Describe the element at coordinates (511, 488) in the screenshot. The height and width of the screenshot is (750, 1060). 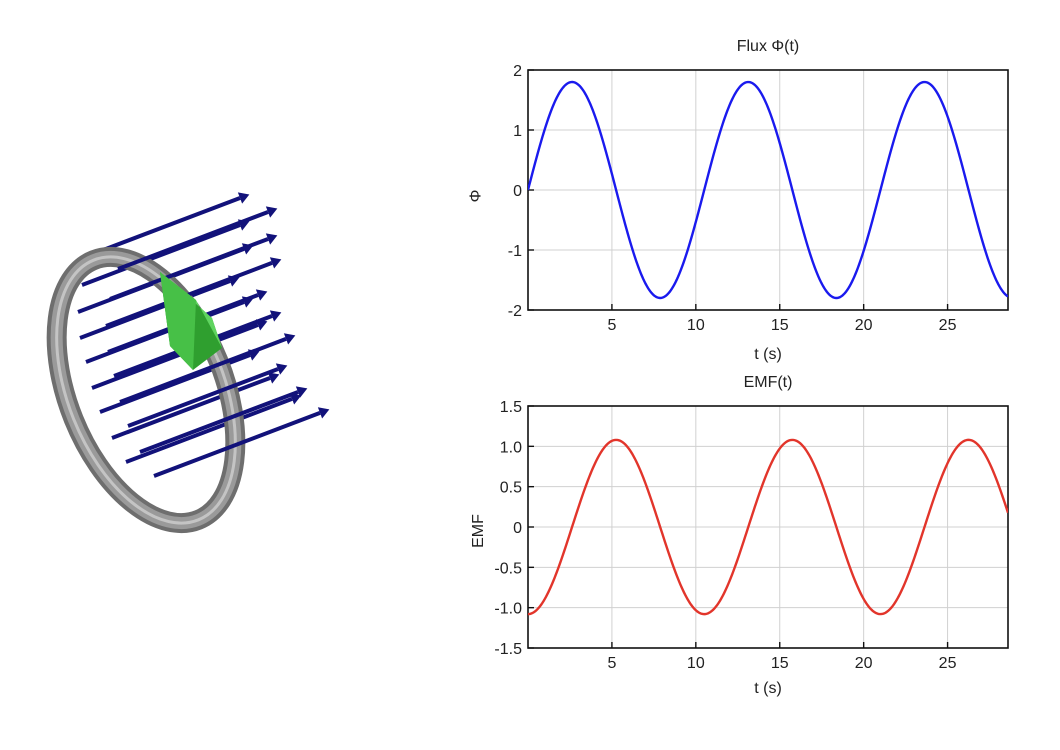
I see `y-tick-label: 0.5` at that location.